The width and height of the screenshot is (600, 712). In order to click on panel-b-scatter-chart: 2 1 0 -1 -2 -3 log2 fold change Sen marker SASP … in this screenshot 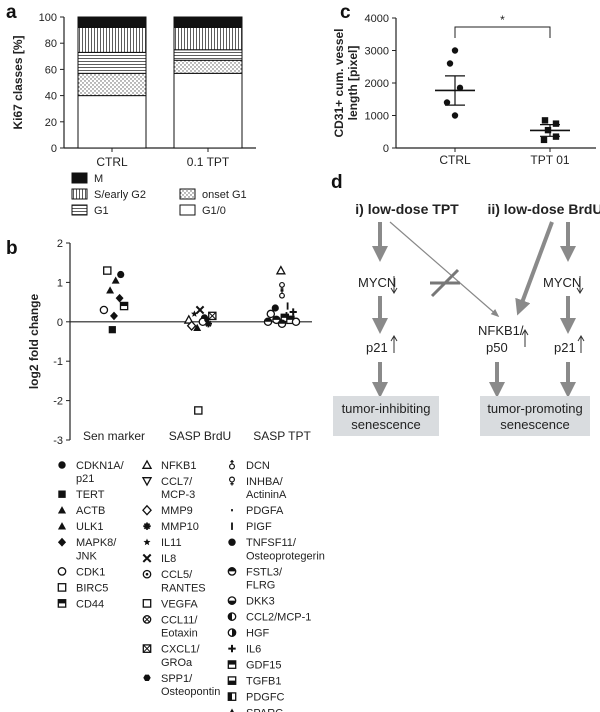, I will do `click(169, 342)`.